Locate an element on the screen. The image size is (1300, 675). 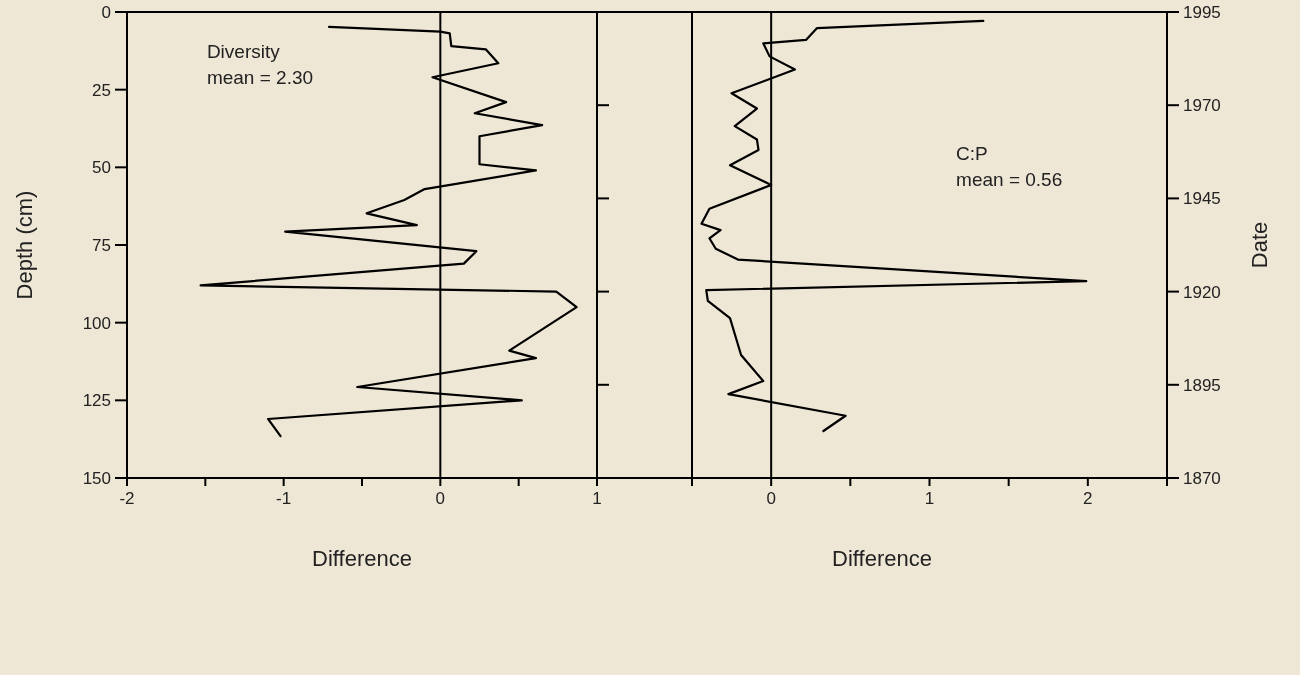
annotation: mean = 0.56 is located at coordinates (1009, 180).